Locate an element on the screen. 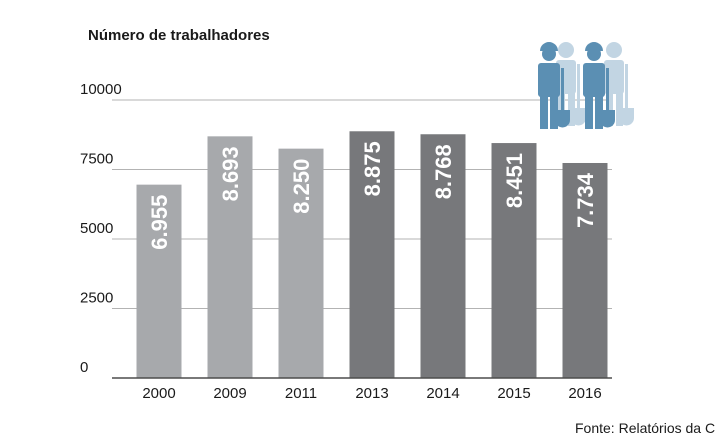 This screenshot has width=715, height=445. bar-2000 is located at coordinates (159, 281).